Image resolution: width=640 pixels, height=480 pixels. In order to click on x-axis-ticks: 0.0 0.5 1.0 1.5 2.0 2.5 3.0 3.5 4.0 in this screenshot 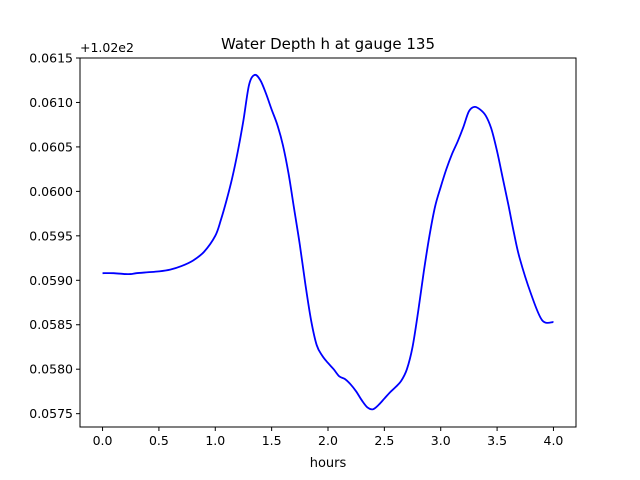, I will do `click(328, 437)`.